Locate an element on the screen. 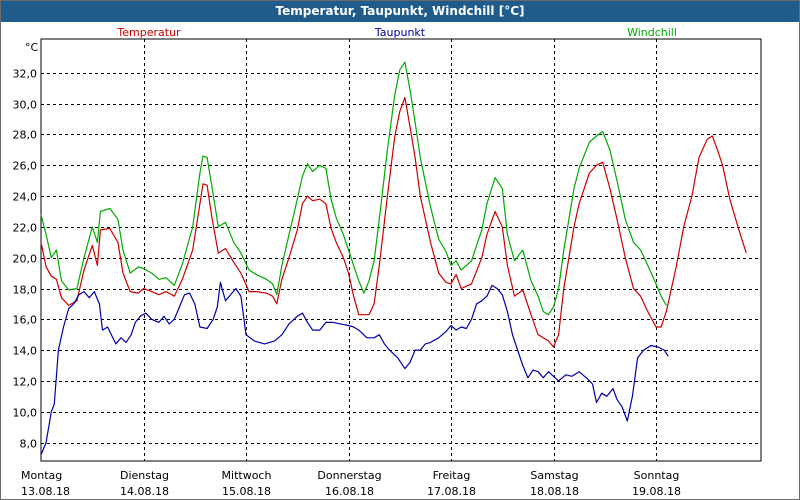  y-tick-label: 10,0 is located at coordinates (25, 413).